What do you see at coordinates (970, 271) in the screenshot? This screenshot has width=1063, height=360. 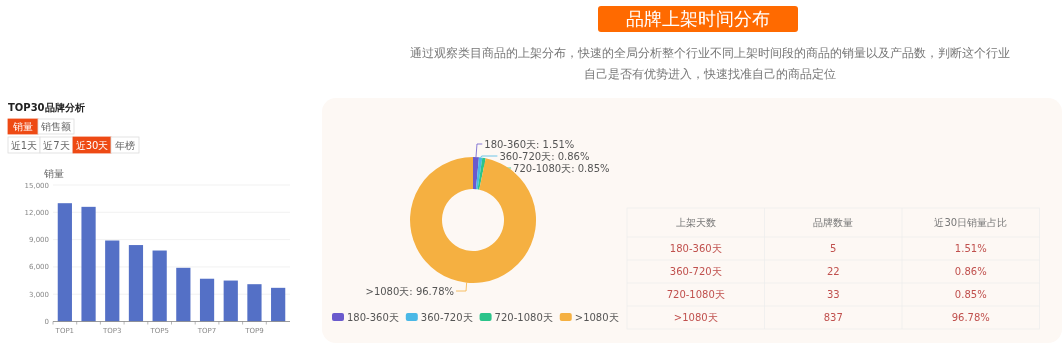 I see `data-label: 0.86%` at bounding box center [970, 271].